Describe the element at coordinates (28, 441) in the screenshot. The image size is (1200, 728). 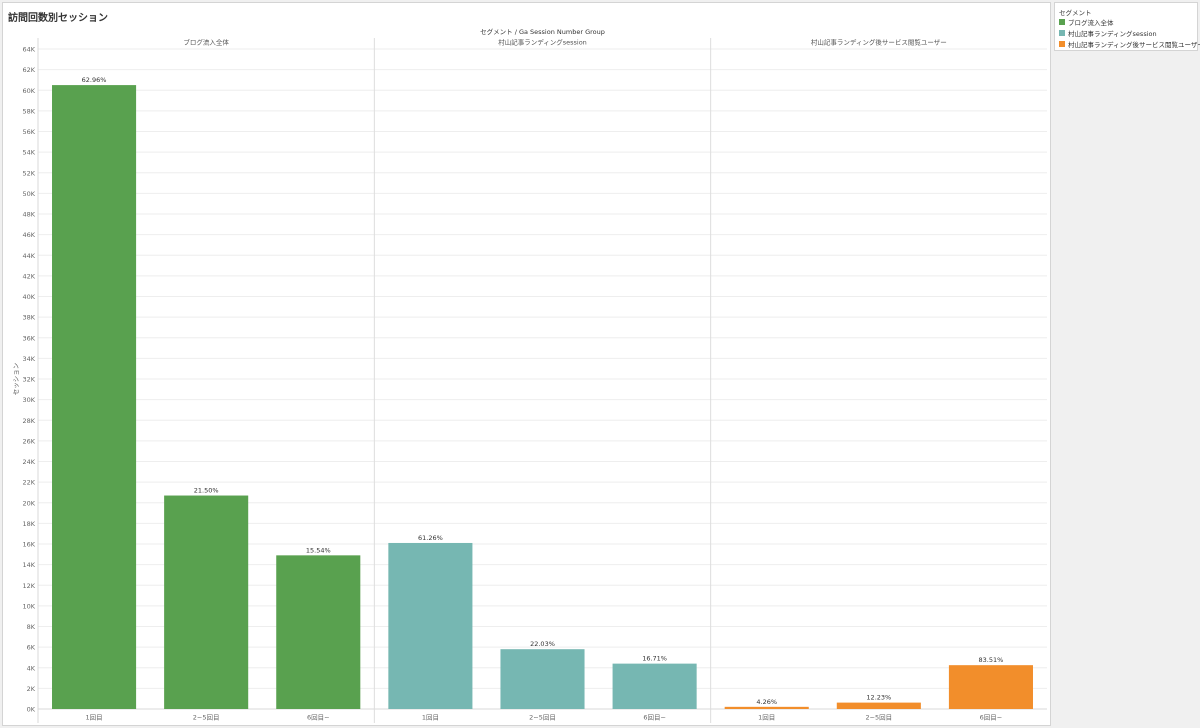
I see `y-tick-label: 26K` at that location.